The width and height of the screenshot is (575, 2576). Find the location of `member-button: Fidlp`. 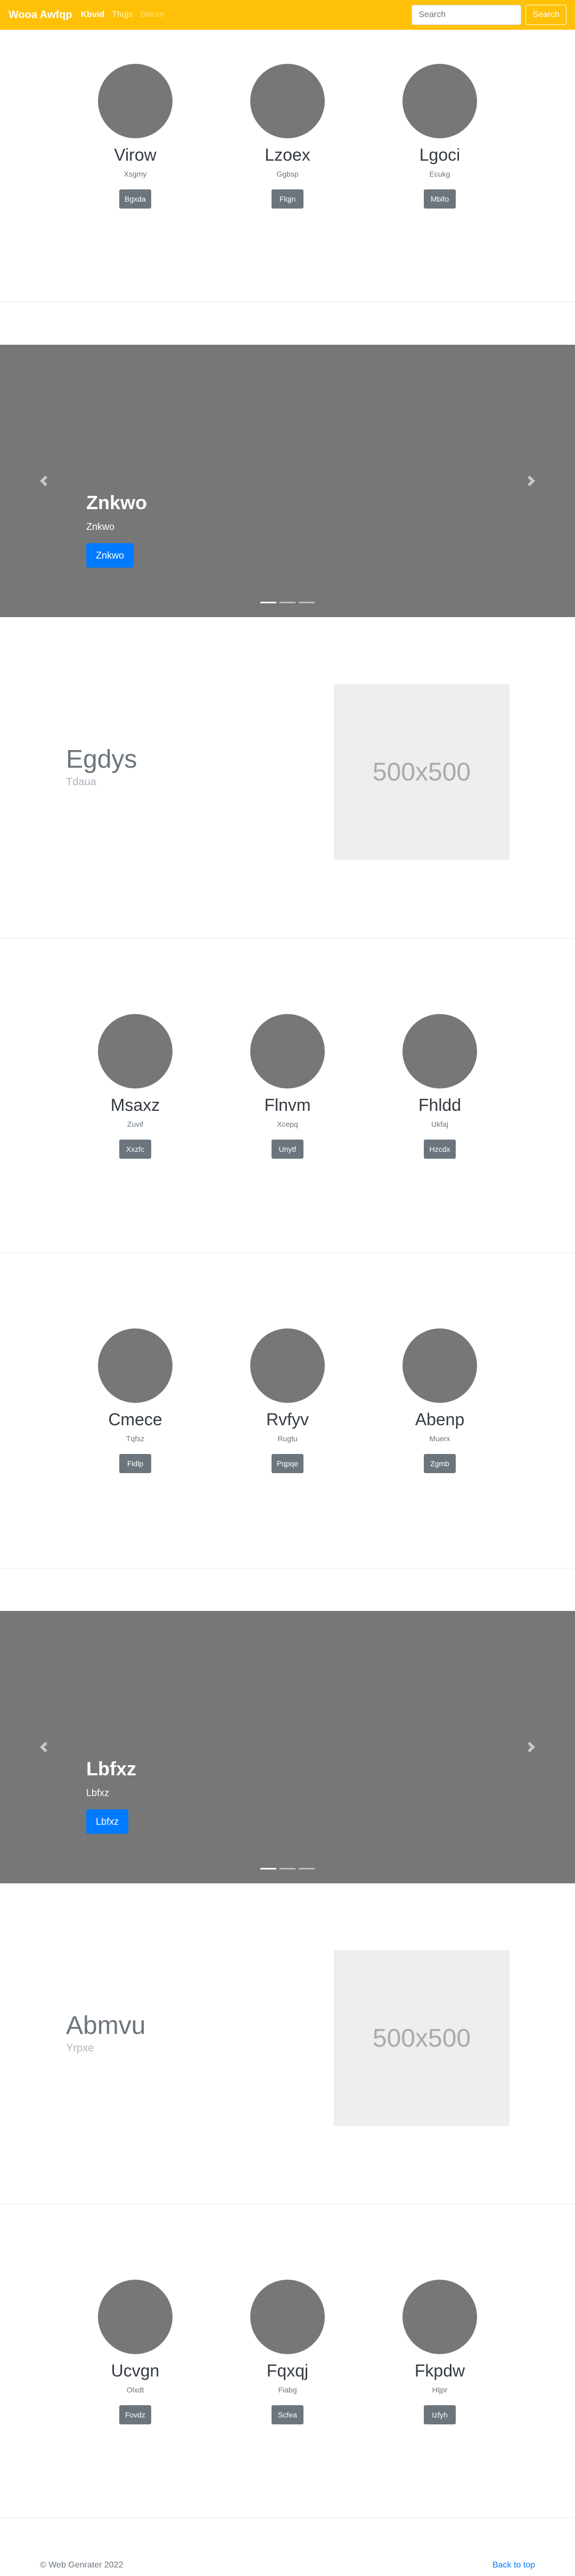

member-button: Fidlp is located at coordinates (135, 1463).